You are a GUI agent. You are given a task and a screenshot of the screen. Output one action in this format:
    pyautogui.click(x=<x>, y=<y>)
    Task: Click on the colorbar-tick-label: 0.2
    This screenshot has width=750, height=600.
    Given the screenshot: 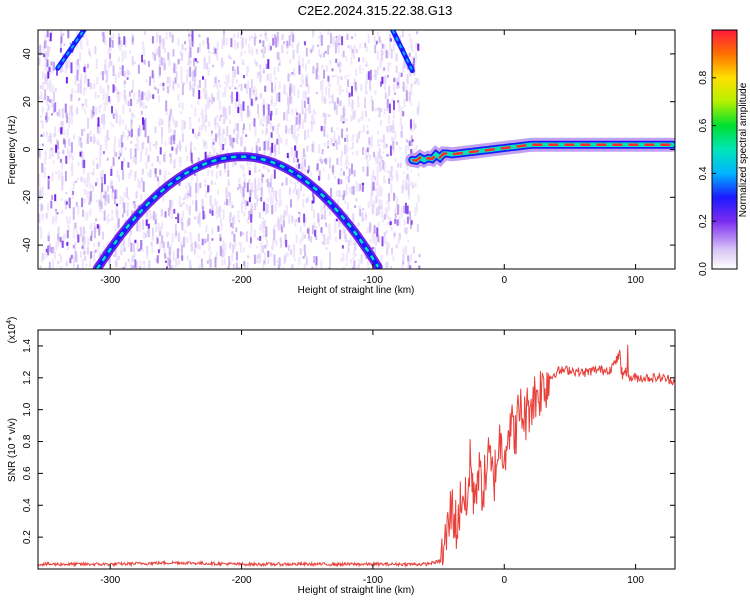 What is the action you would take?
    pyautogui.click(x=703, y=221)
    